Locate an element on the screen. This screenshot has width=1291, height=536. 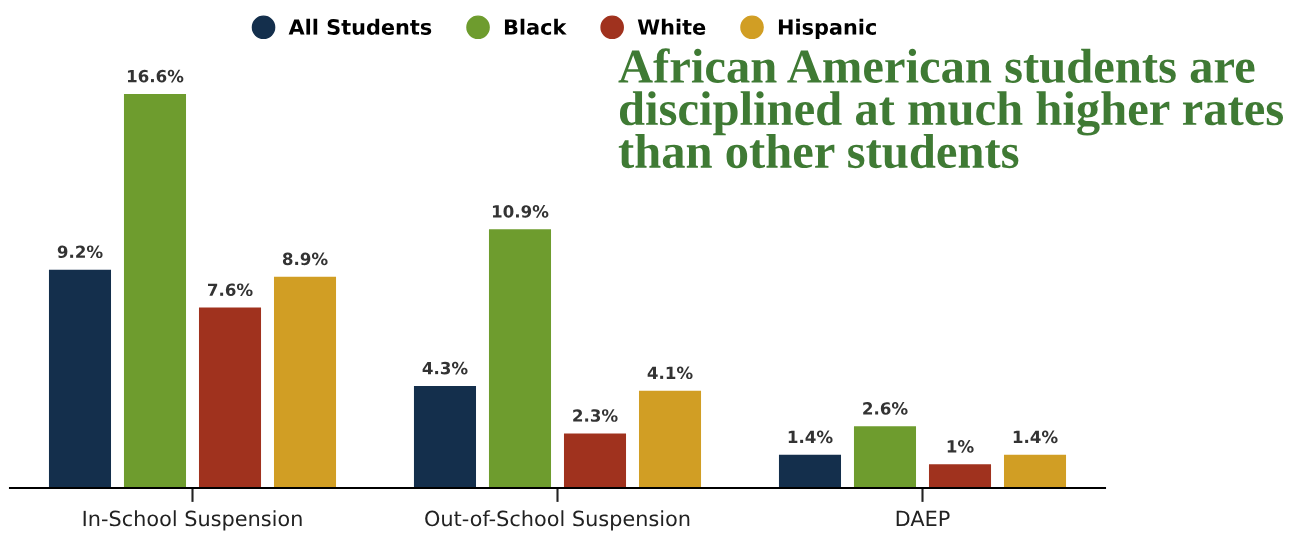
chart-title: African American students are disciplined at much higher rates than other students is located at coordinates (951, 108).